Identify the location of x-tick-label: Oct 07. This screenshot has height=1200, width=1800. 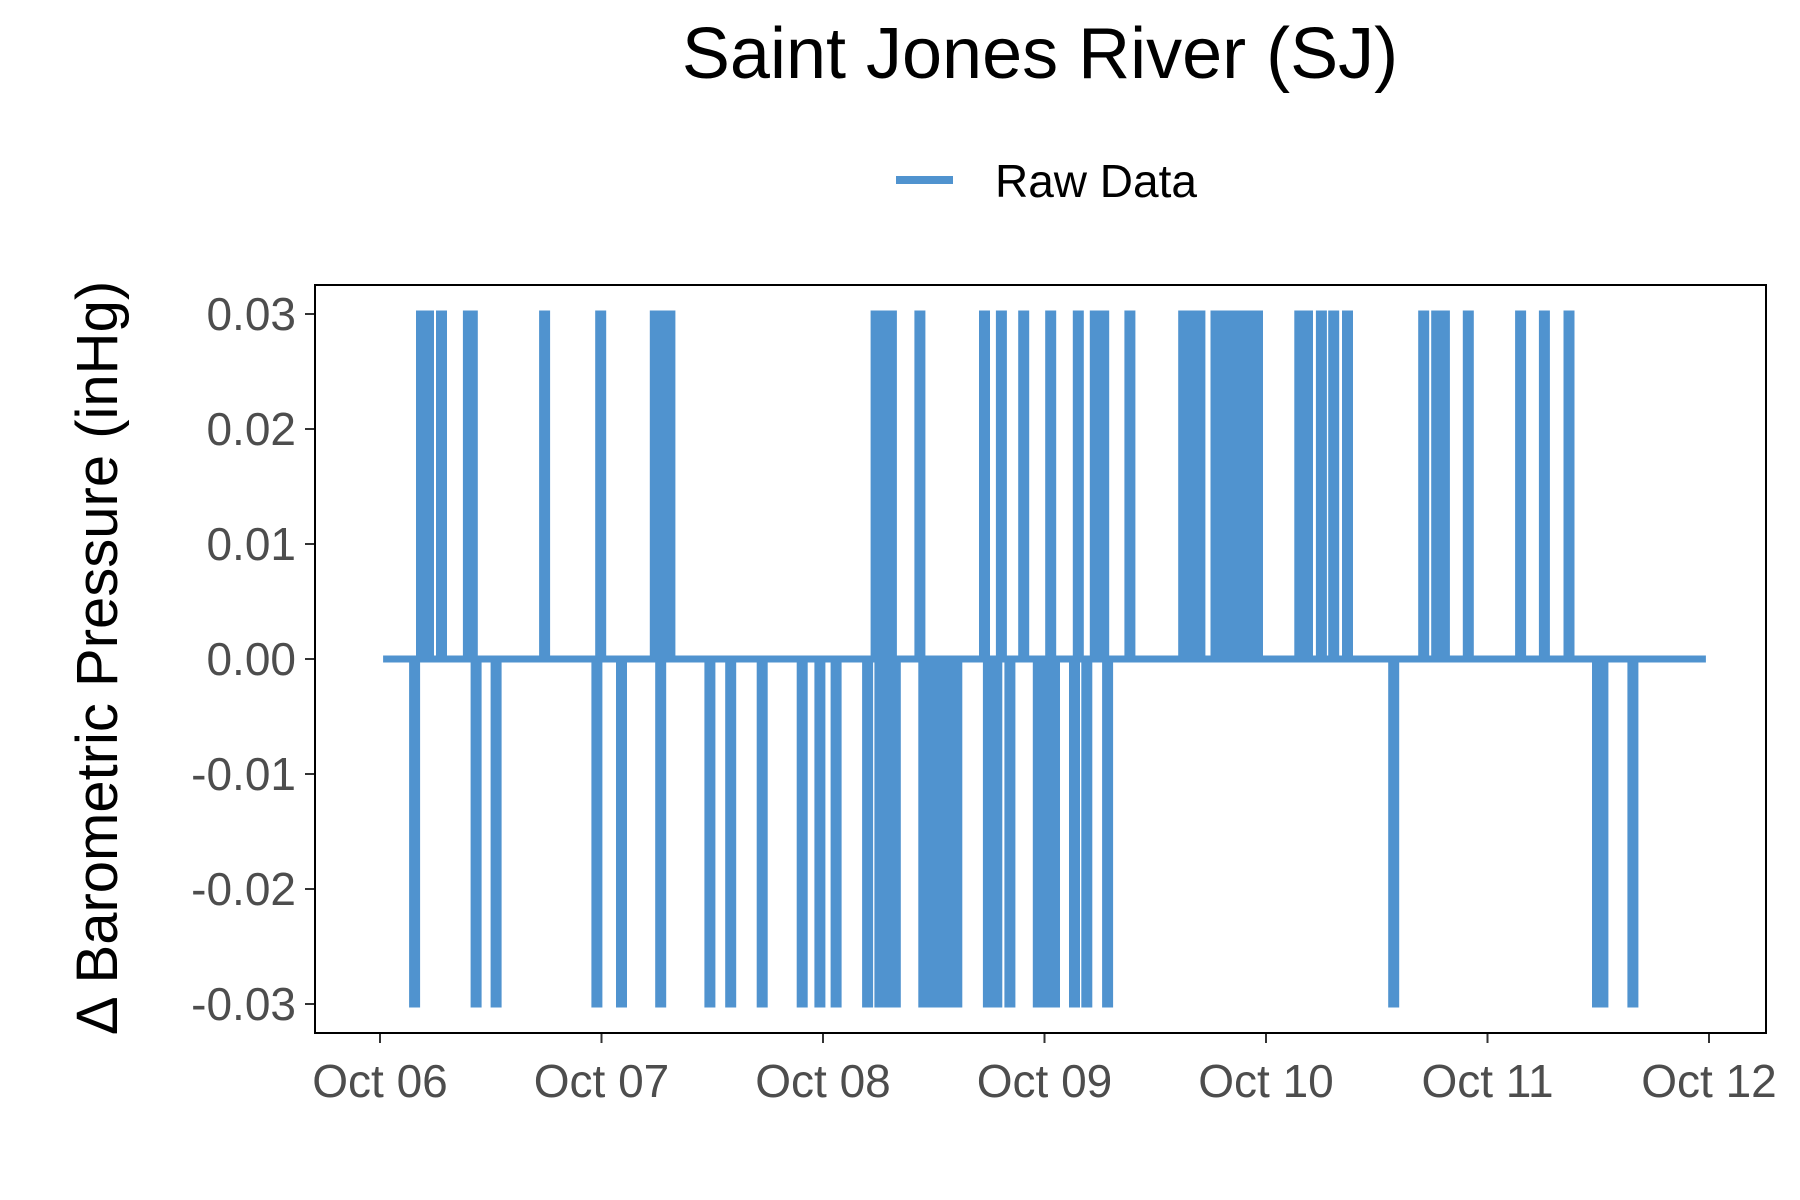
(602, 1081).